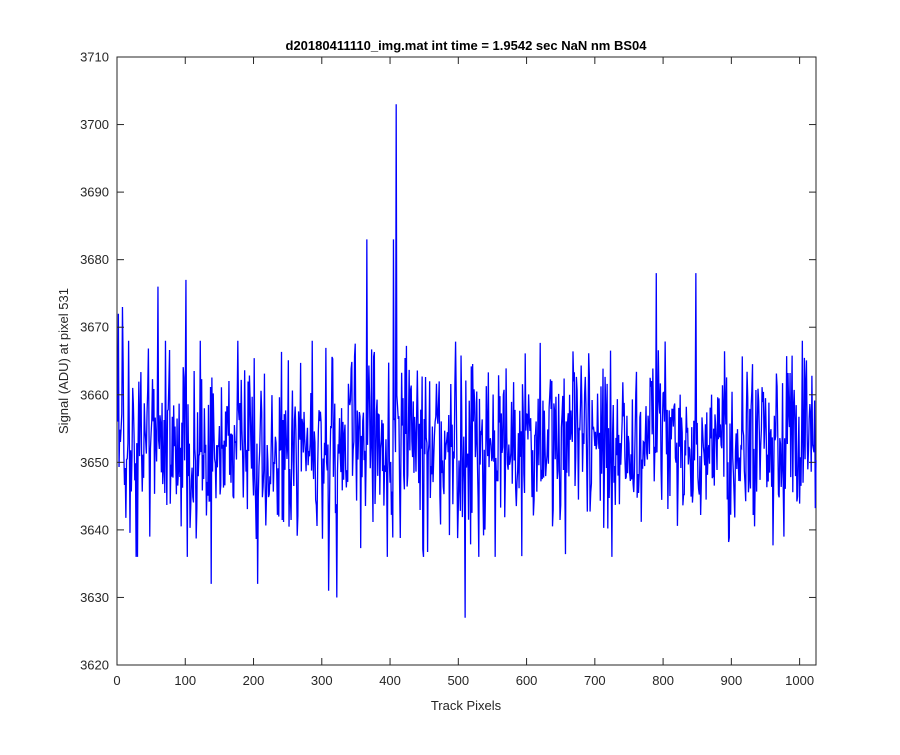 The width and height of the screenshot is (900, 755). What do you see at coordinates (94, 462) in the screenshot?
I see `y-tick-label: 3650` at bounding box center [94, 462].